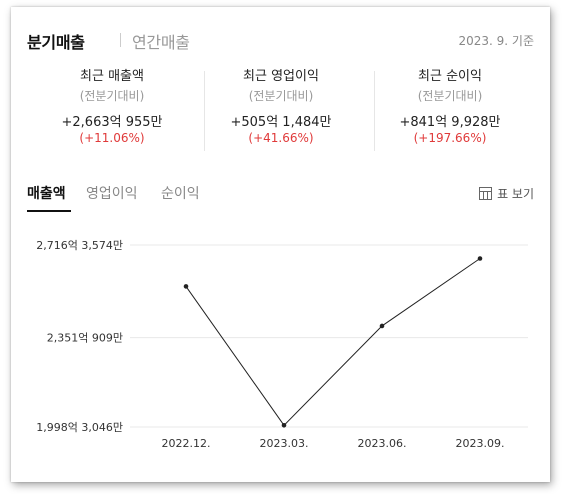  I want to click on stat-change: (+197.66%), so click(450, 138).